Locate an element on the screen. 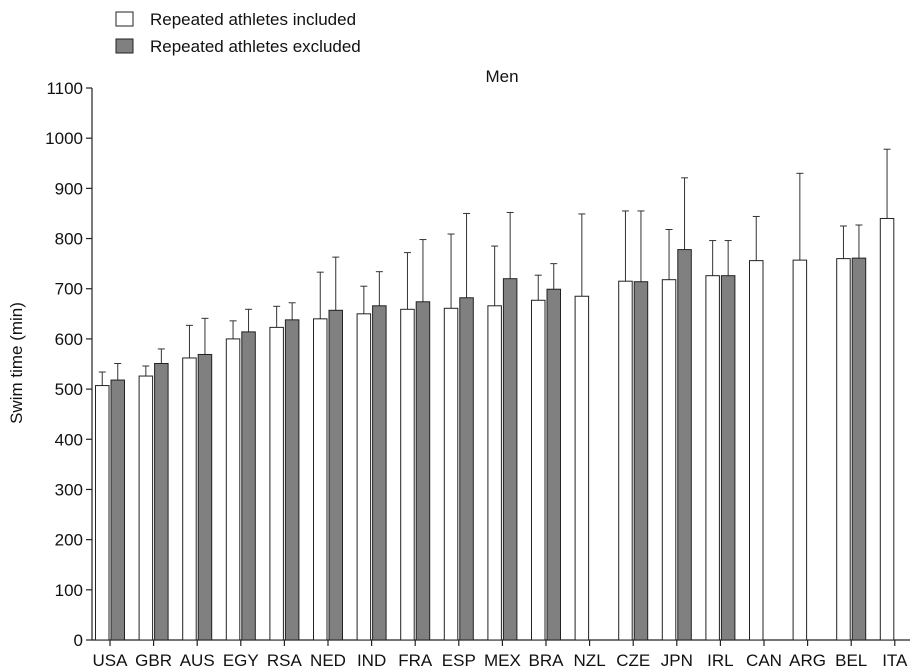  y-tick-label: 600 is located at coordinates (69, 339).